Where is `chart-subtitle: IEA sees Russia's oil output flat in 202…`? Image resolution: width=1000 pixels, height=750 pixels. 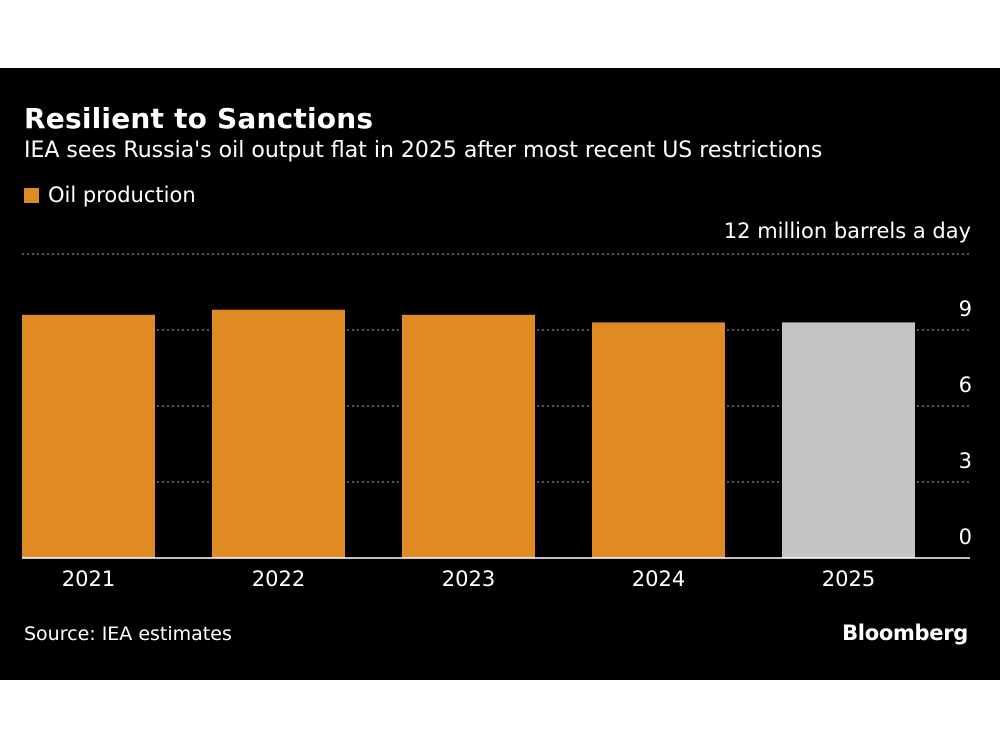
chart-subtitle: IEA sees Russia's oil output flat in 202… is located at coordinates (423, 150).